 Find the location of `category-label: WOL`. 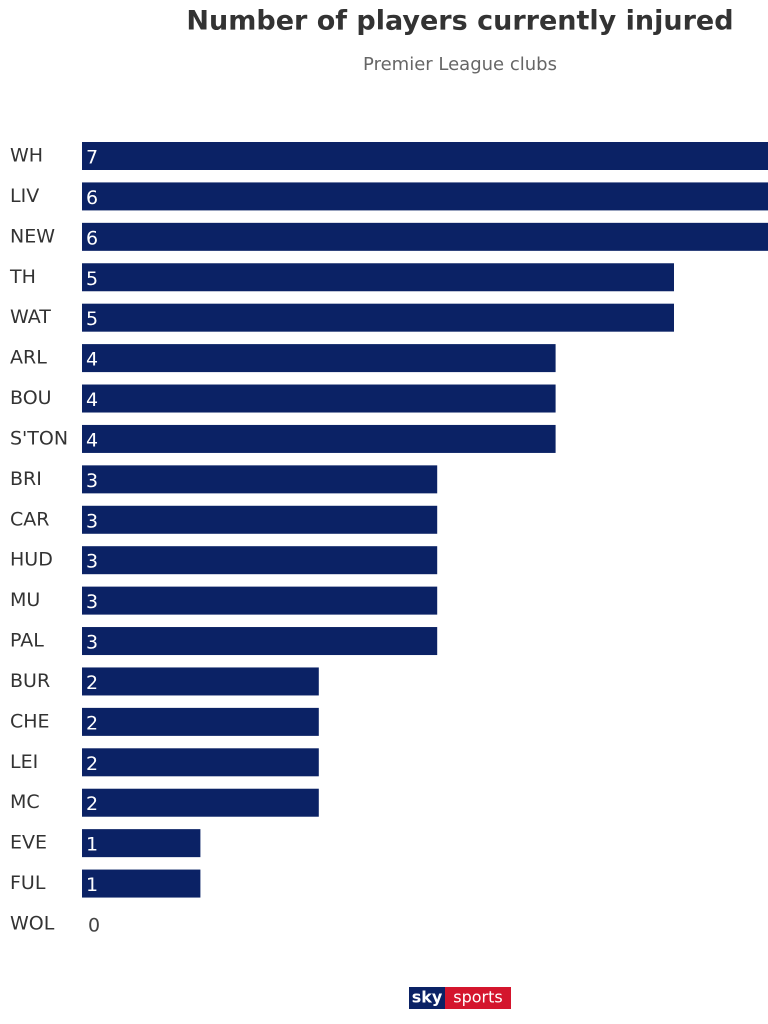

category-label: WOL is located at coordinates (32, 923).